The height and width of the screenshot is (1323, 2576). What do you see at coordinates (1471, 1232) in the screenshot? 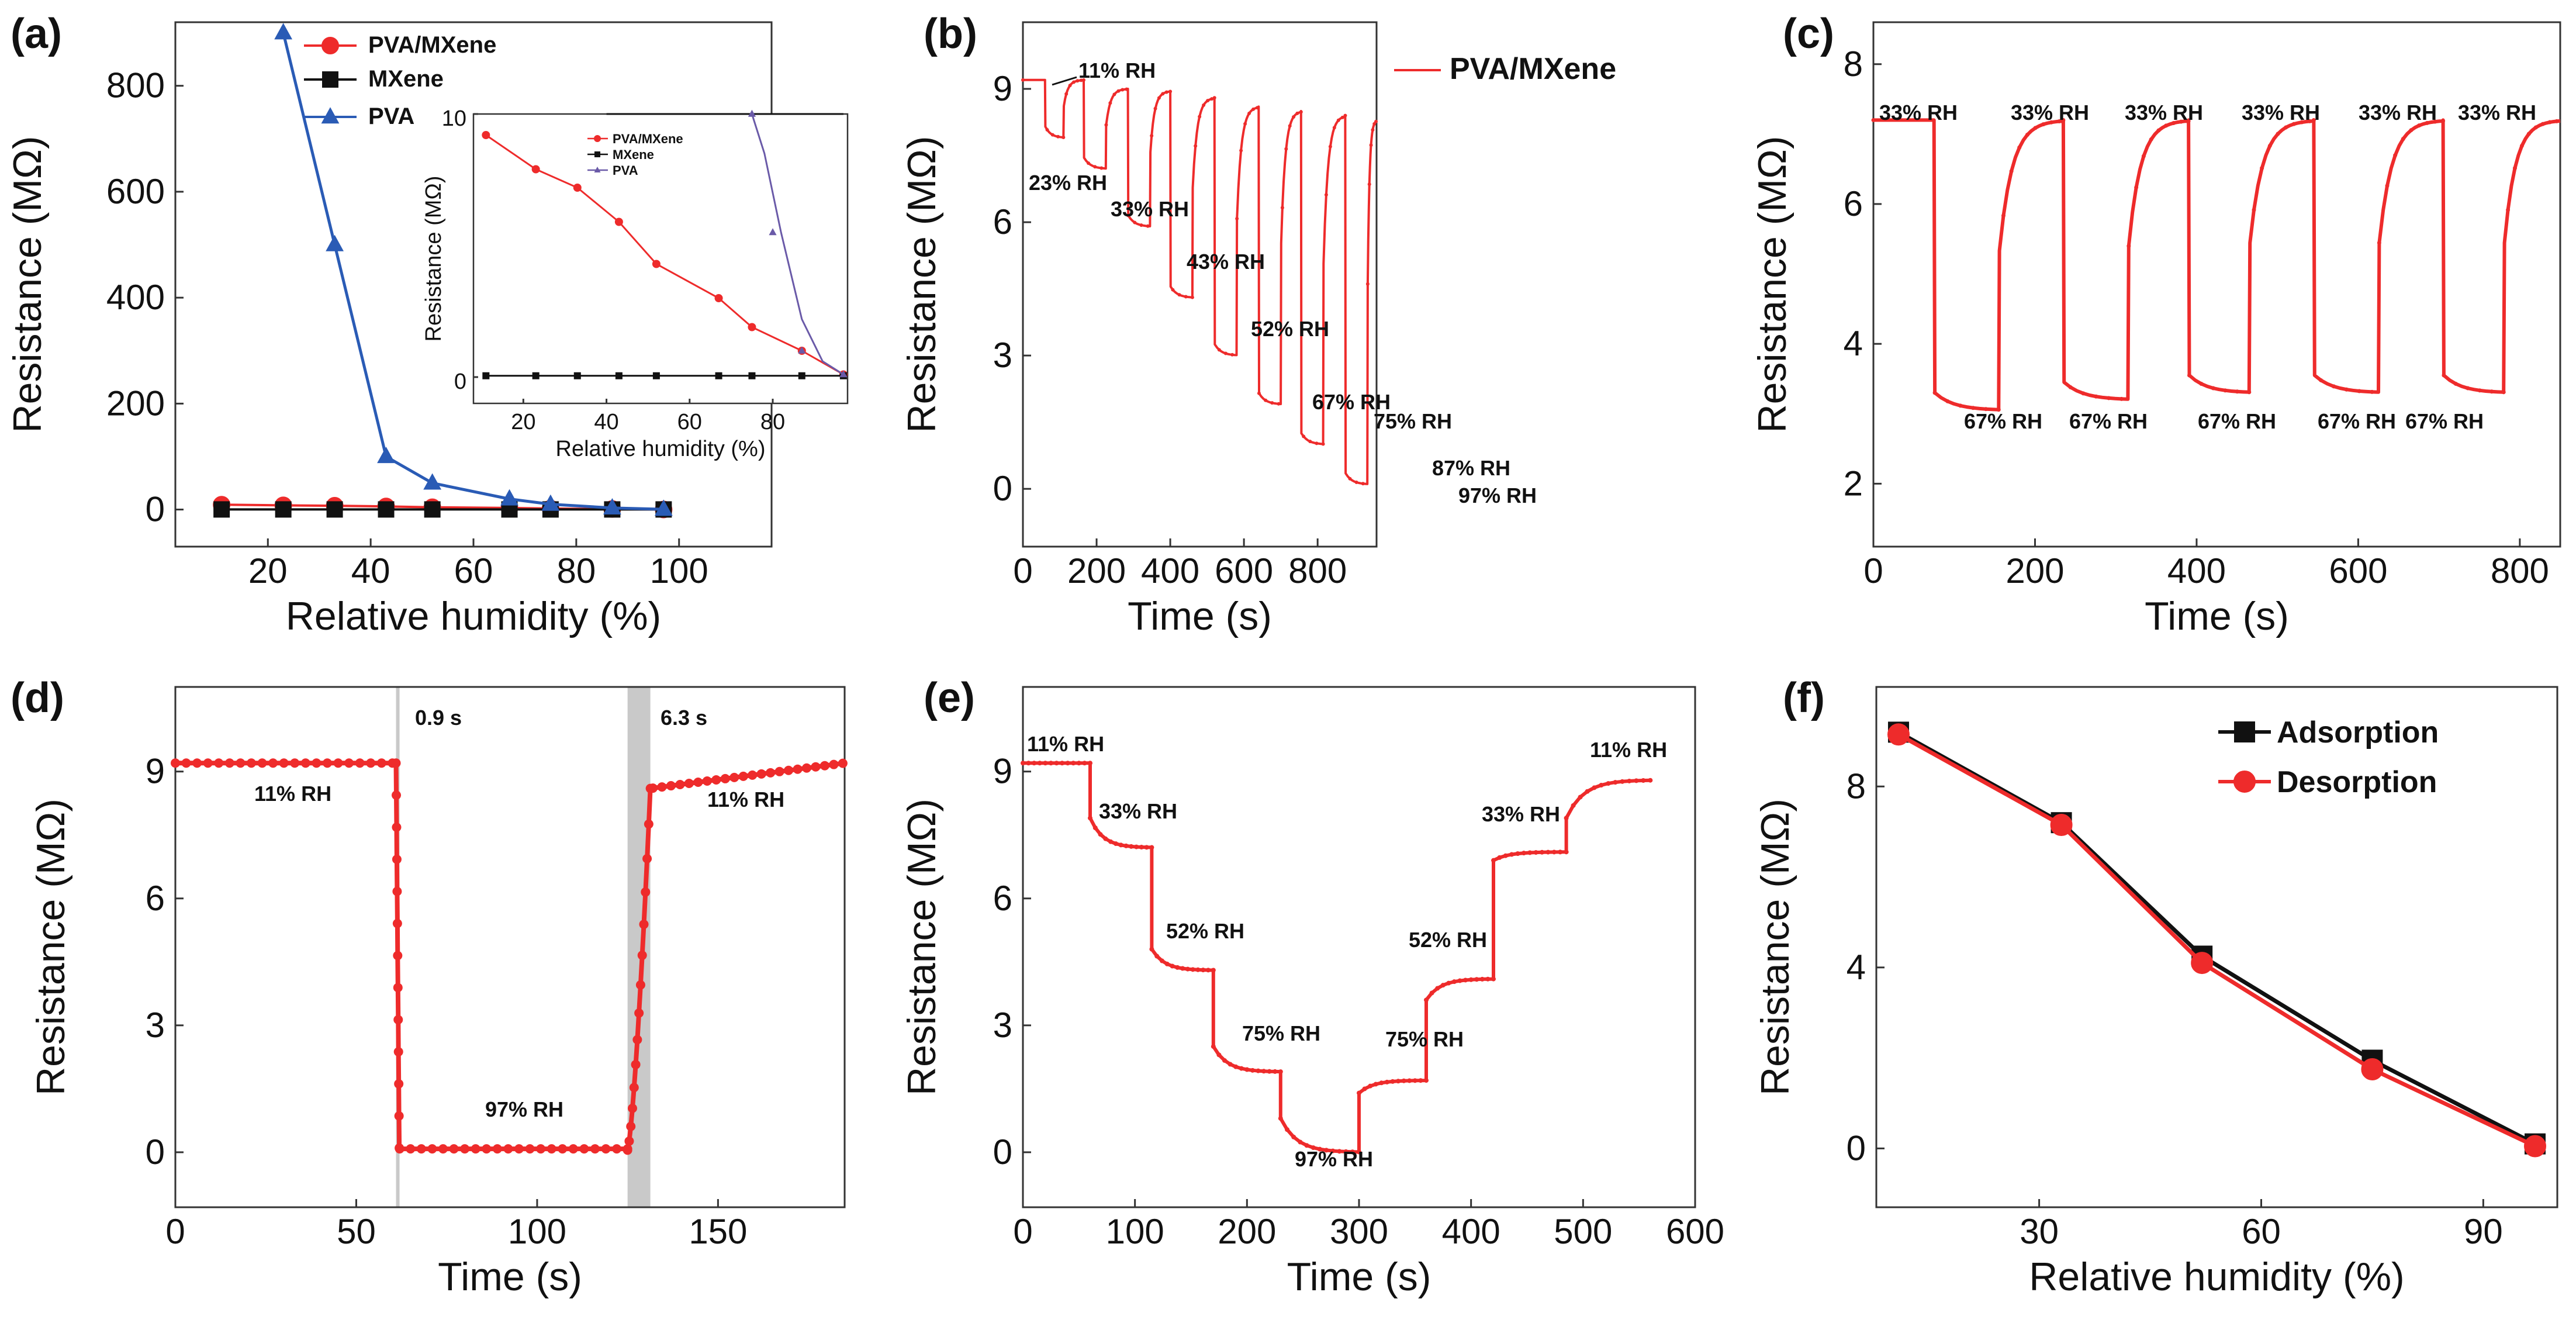
I see `x-tick-label: 400` at bounding box center [1471, 1232].